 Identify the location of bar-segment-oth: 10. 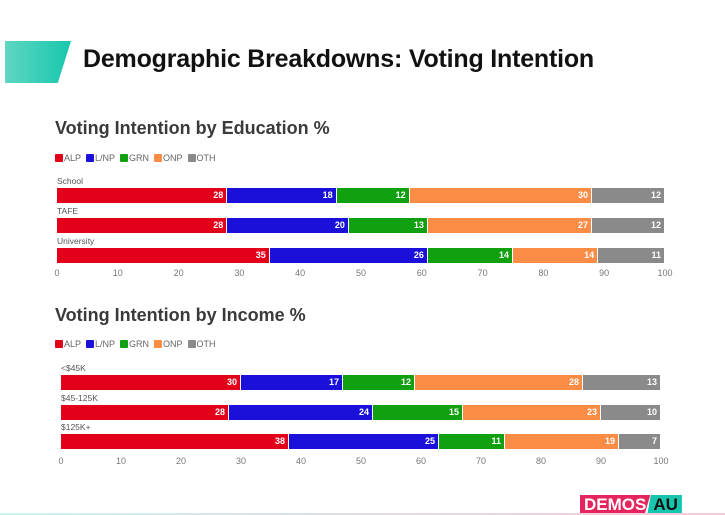
(631, 412).